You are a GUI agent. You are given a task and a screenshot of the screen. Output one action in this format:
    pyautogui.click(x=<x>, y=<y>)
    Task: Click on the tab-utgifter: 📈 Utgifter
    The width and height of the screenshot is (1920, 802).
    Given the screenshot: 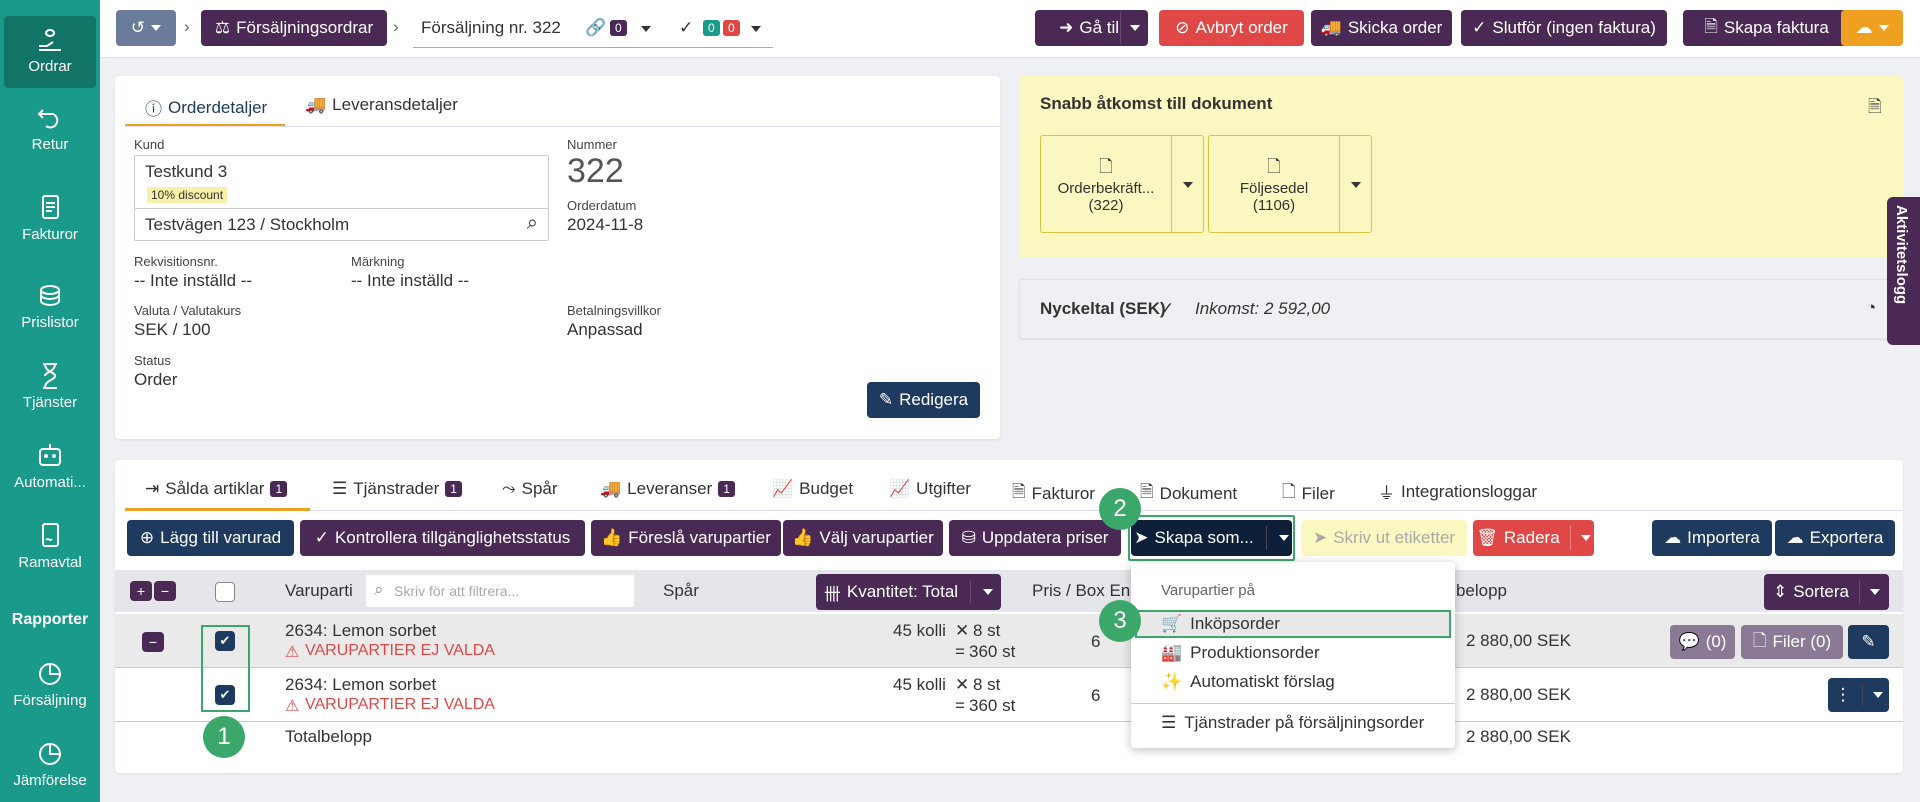 What is the action you would take?
    pyautogui.click(x=930, y=489)
    